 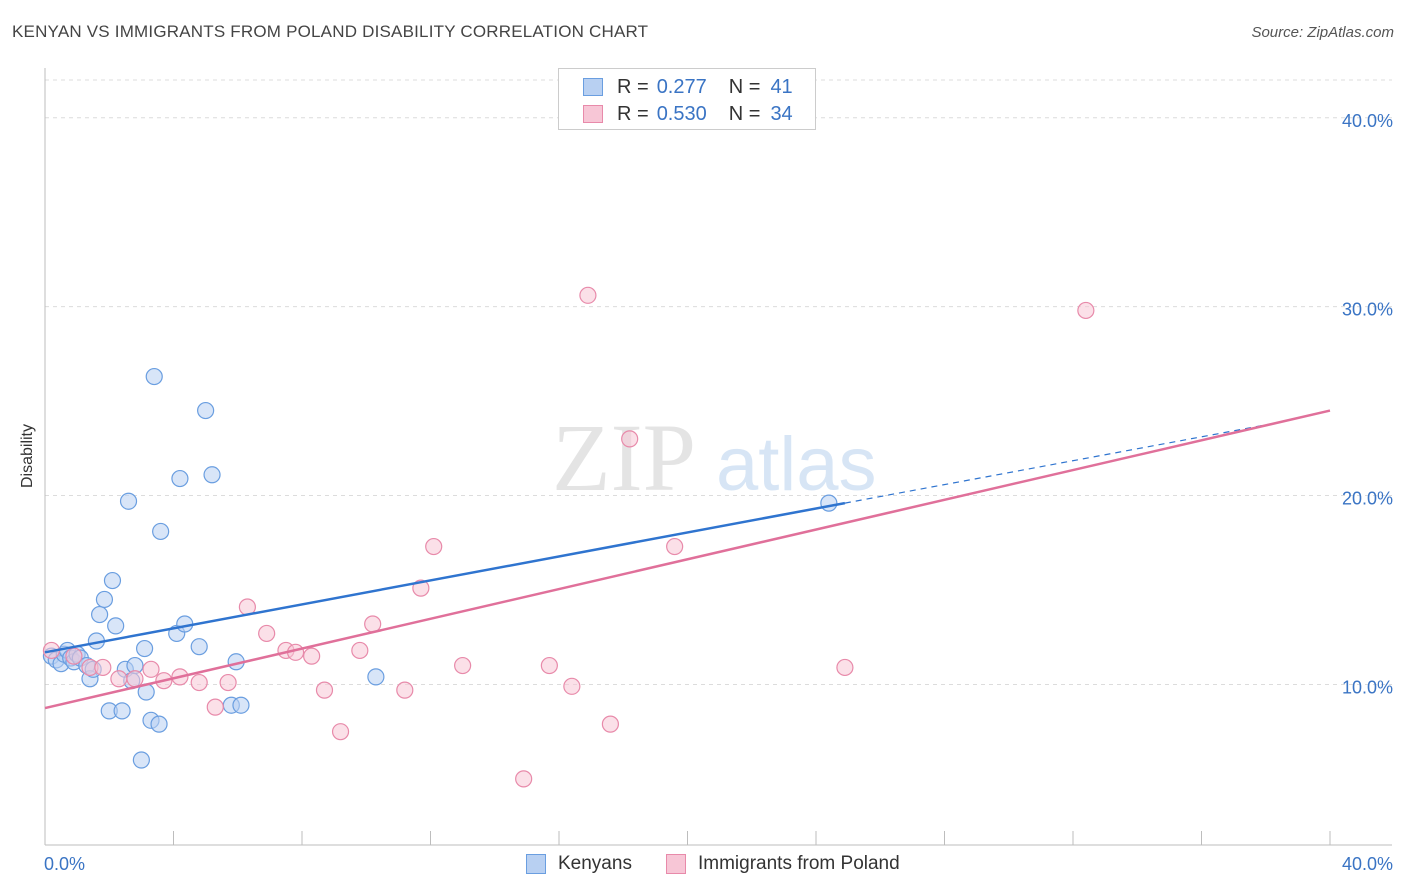 I want to click on chart-source: Source: ZipAtlas.com, so click(x=1322, y=32).